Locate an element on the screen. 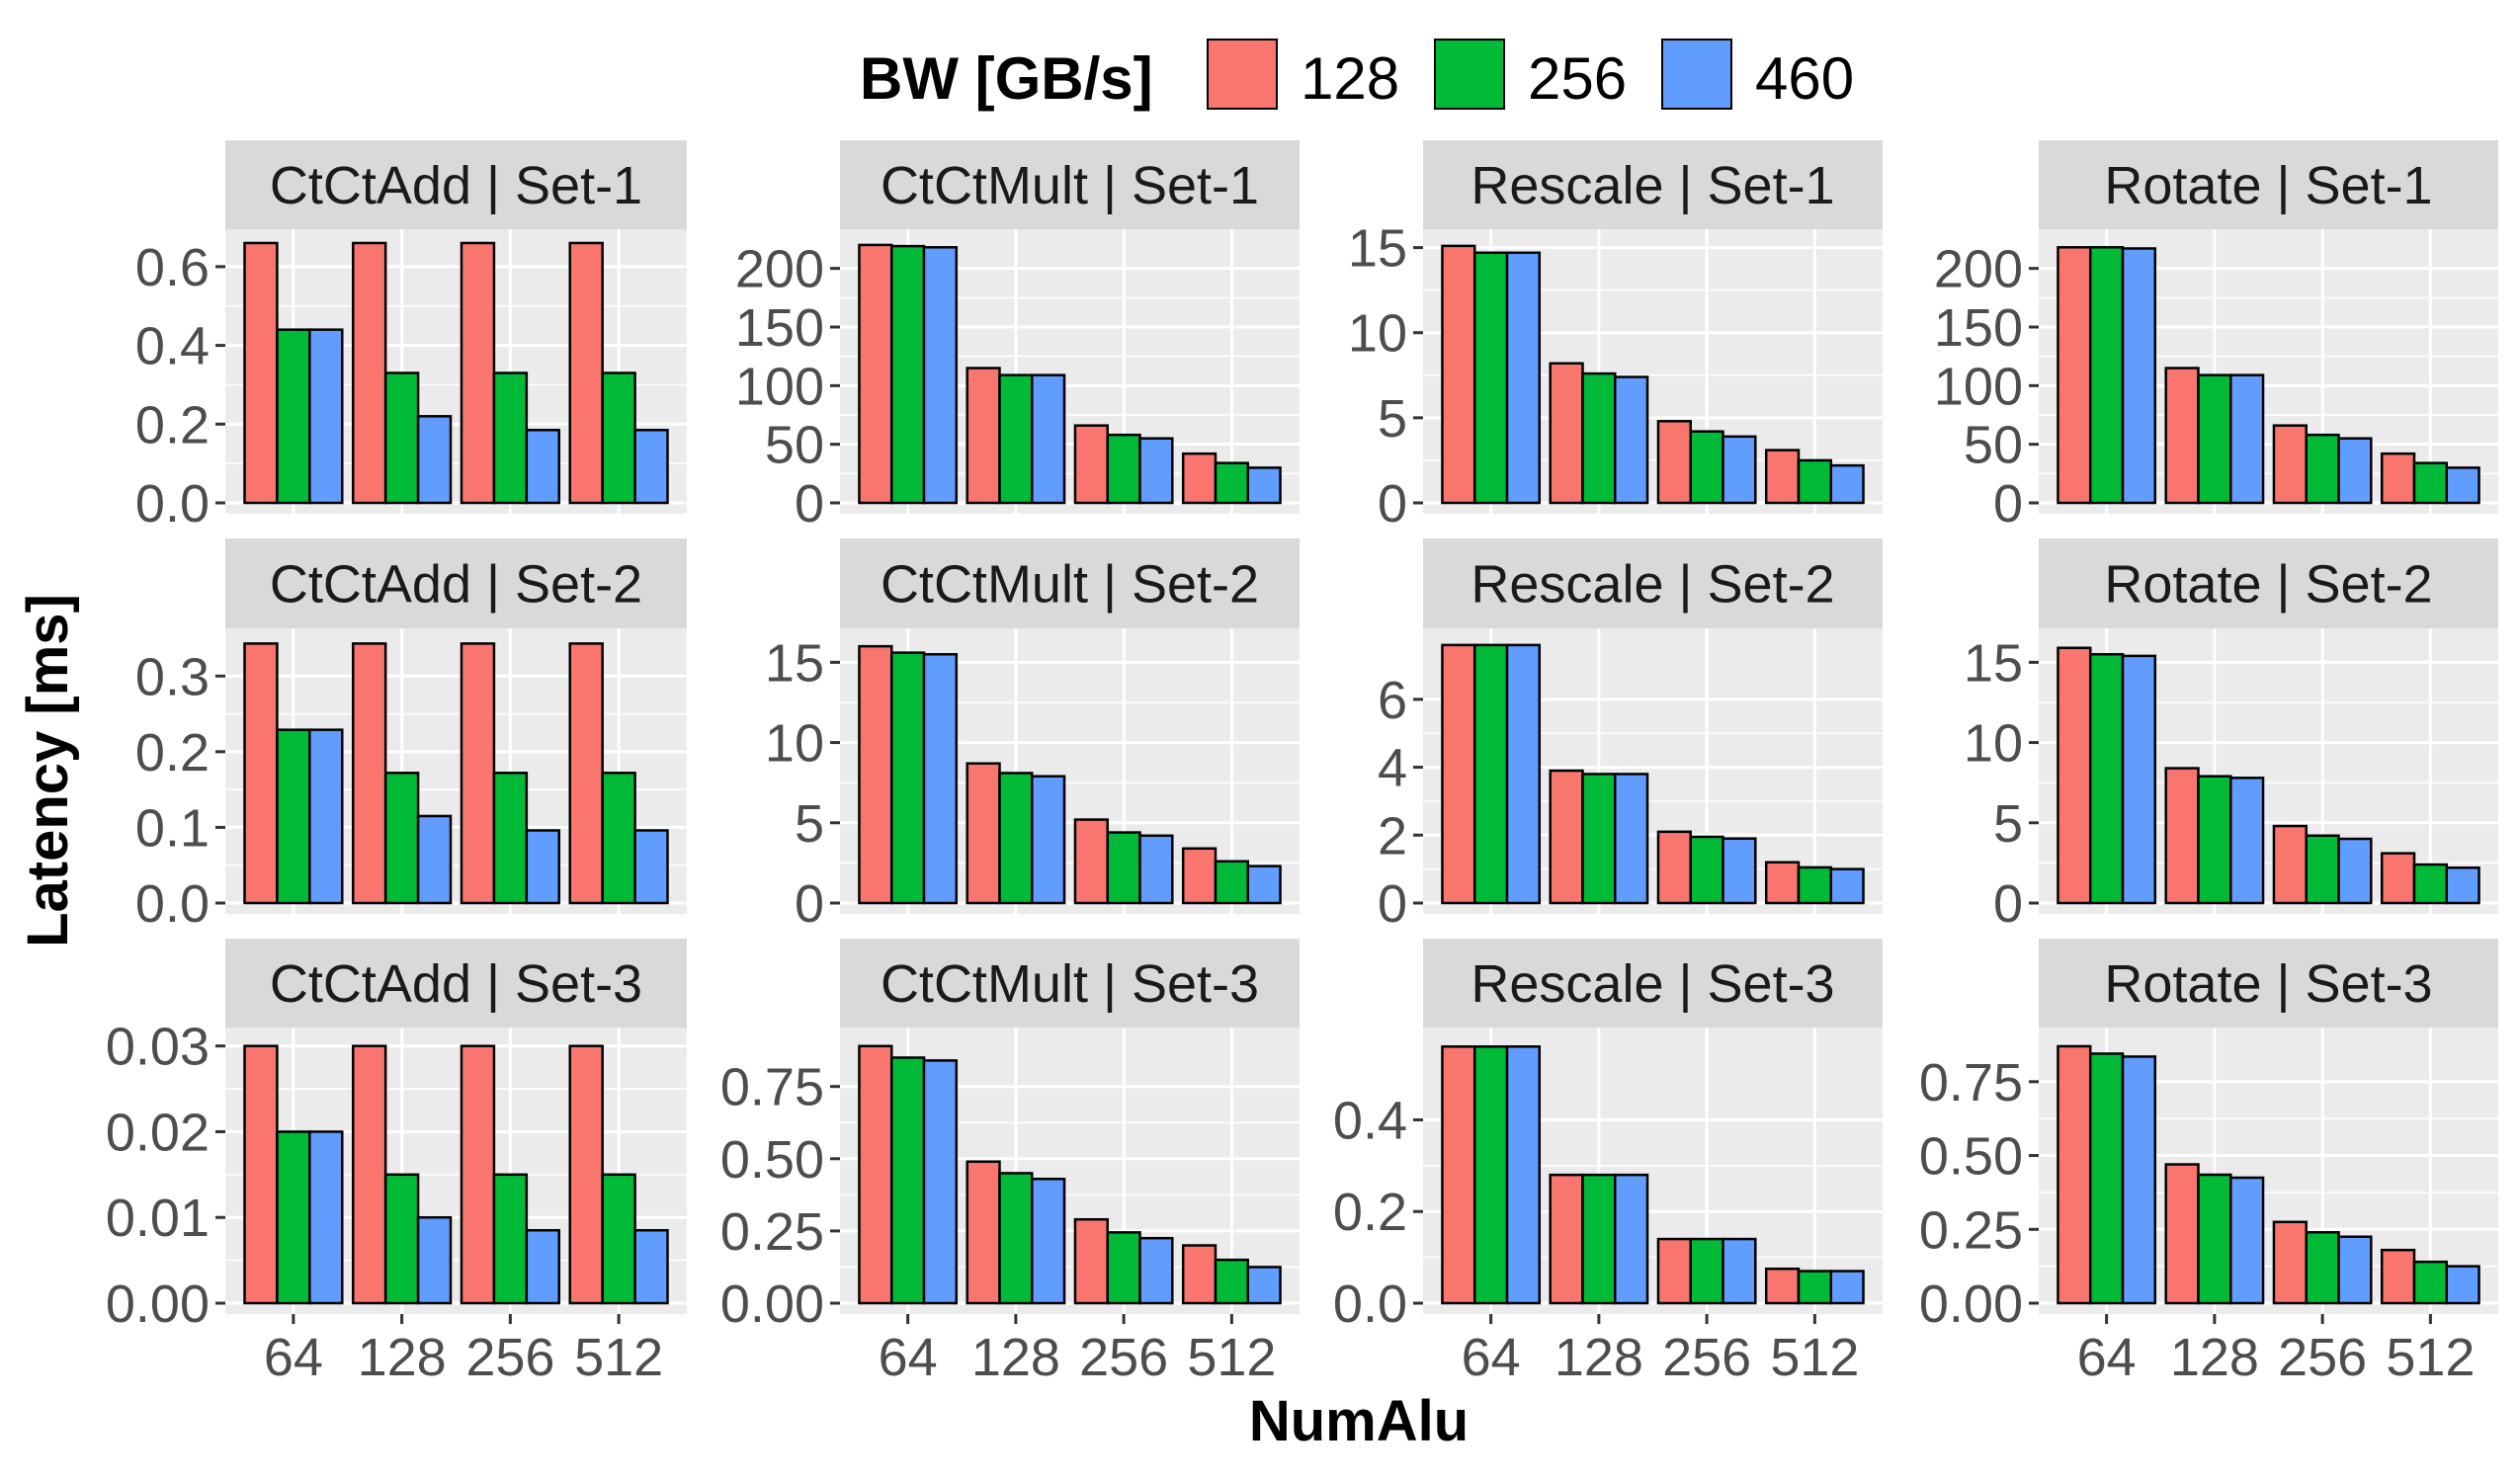 This screenshot has width=2520, height=1482. legend-title: BW [GB/s] is located at coordinates (1006, 78).